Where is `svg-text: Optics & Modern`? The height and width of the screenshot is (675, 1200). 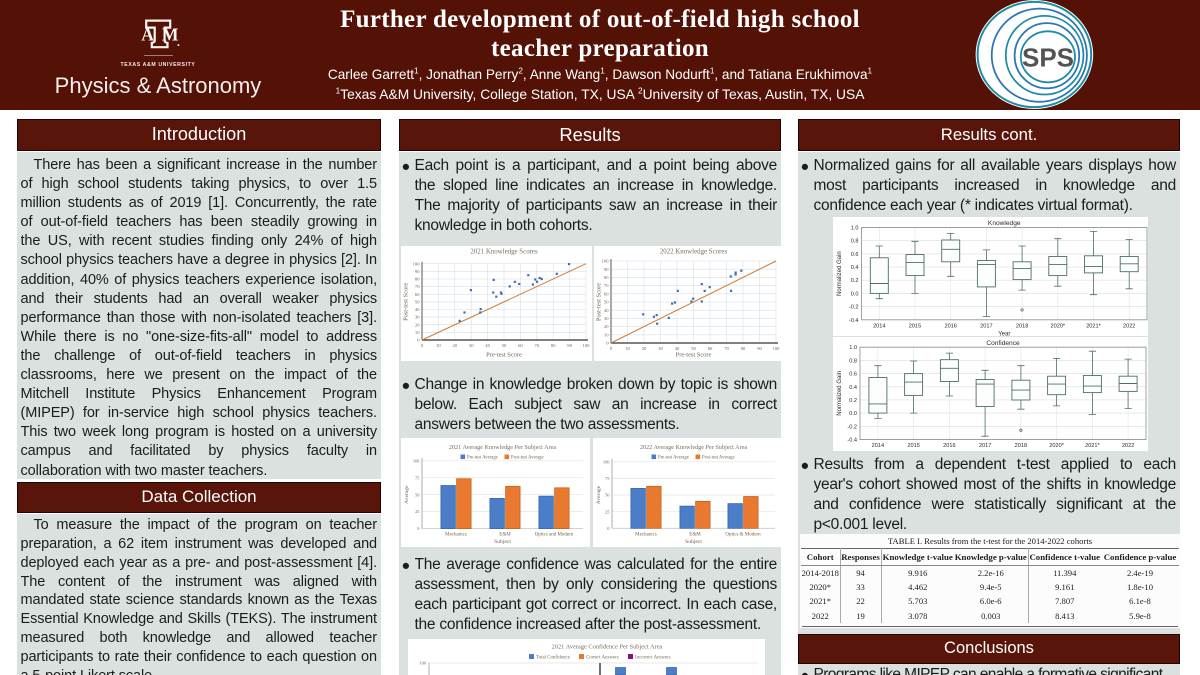 svg-text: Optics & Modern is located at coordinates (743, 534).